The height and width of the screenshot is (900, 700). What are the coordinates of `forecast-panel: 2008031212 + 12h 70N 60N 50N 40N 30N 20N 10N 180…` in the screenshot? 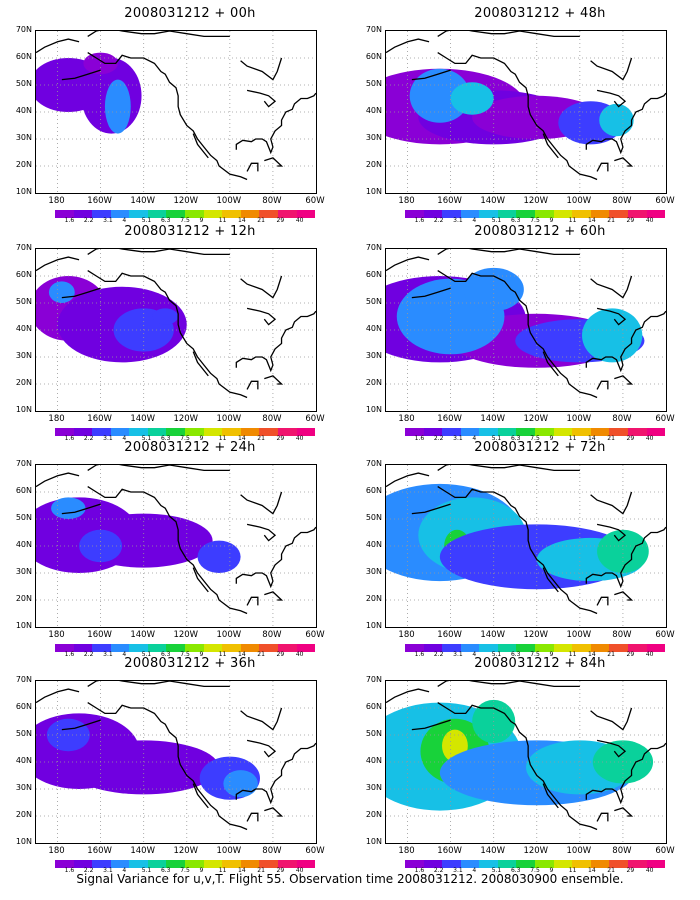 It's located at (162, 333).